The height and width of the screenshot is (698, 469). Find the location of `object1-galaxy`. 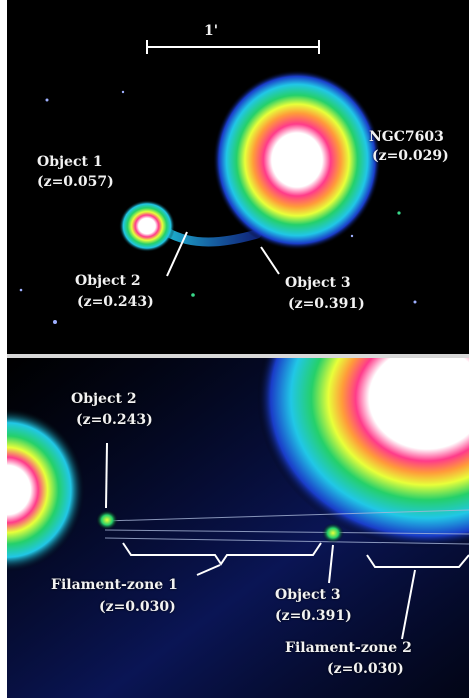

object1-galaxy is located at coordinates (147, 226).